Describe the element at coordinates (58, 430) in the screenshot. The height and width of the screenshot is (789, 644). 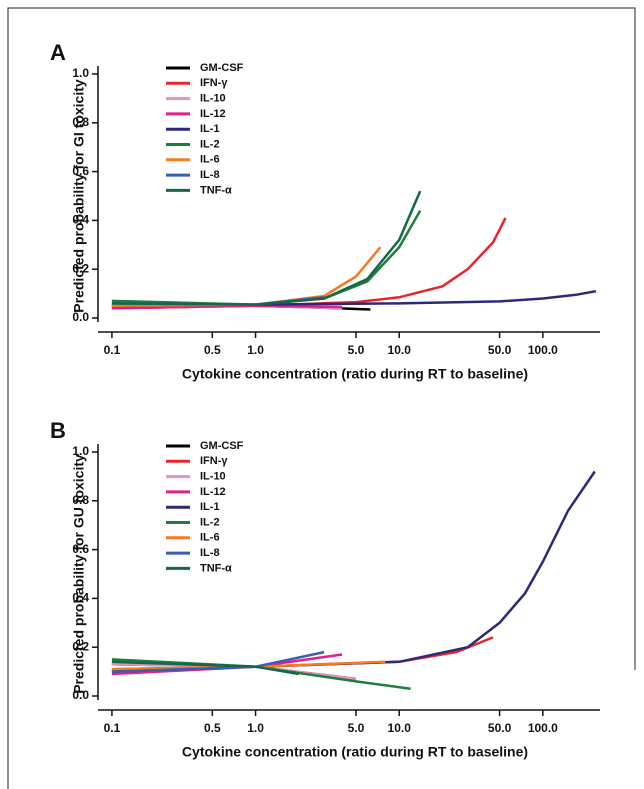
I see `panel-label: B` at that location.